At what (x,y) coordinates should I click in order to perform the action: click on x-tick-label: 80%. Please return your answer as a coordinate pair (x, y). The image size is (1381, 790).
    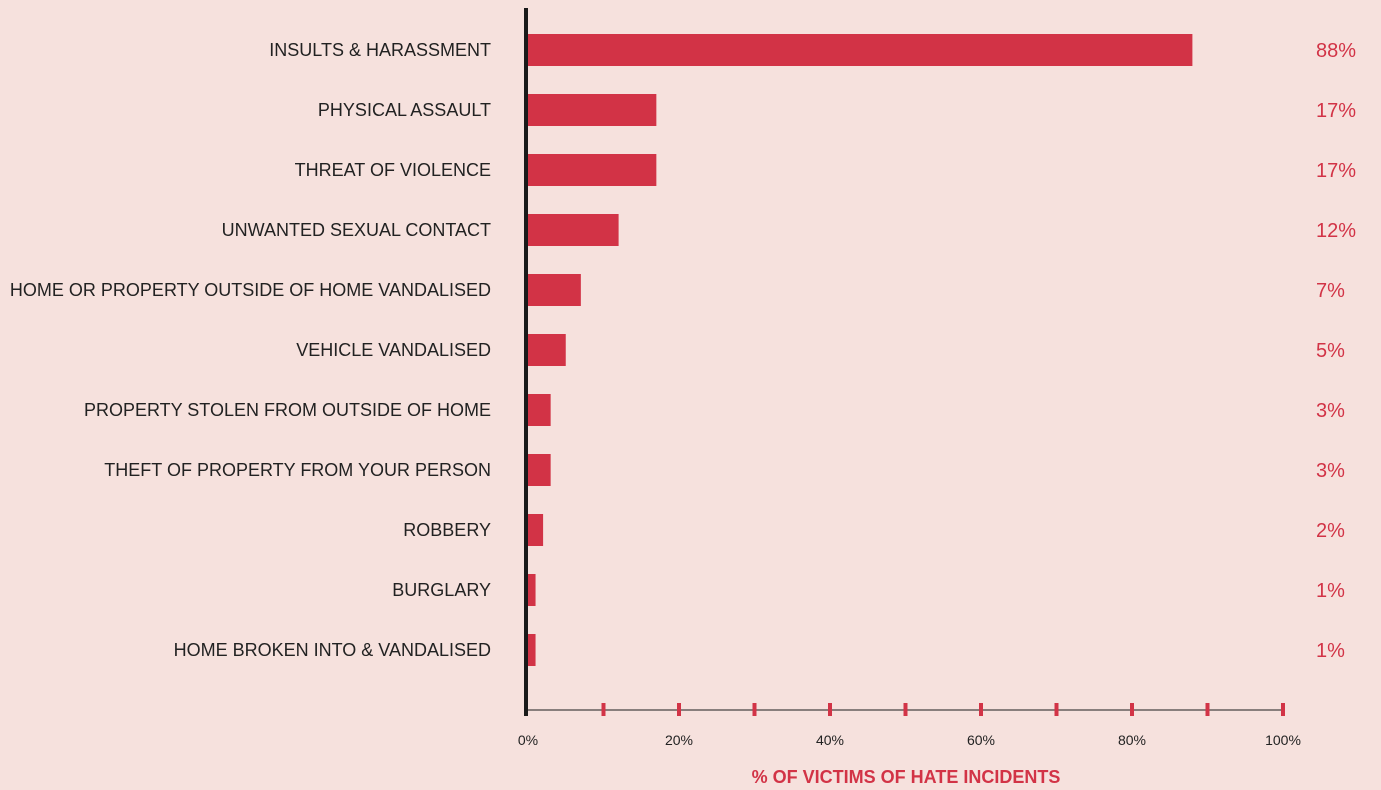
    Looking at the image, I should click on (1132, 740).